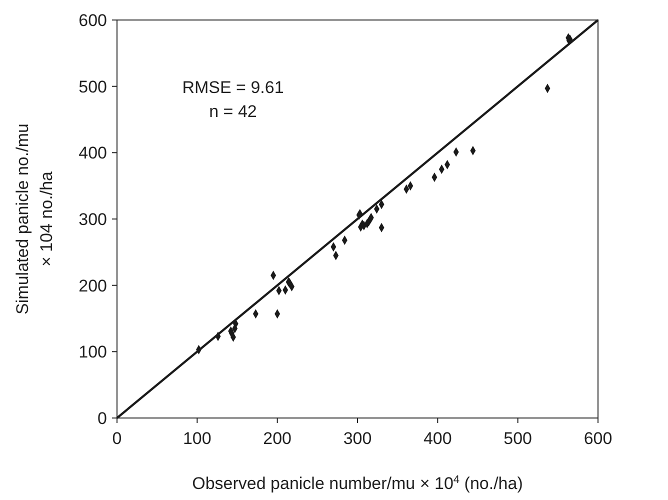 The image size is (668, 500). I want to click on annotation: n = 42, so click(233, 111).